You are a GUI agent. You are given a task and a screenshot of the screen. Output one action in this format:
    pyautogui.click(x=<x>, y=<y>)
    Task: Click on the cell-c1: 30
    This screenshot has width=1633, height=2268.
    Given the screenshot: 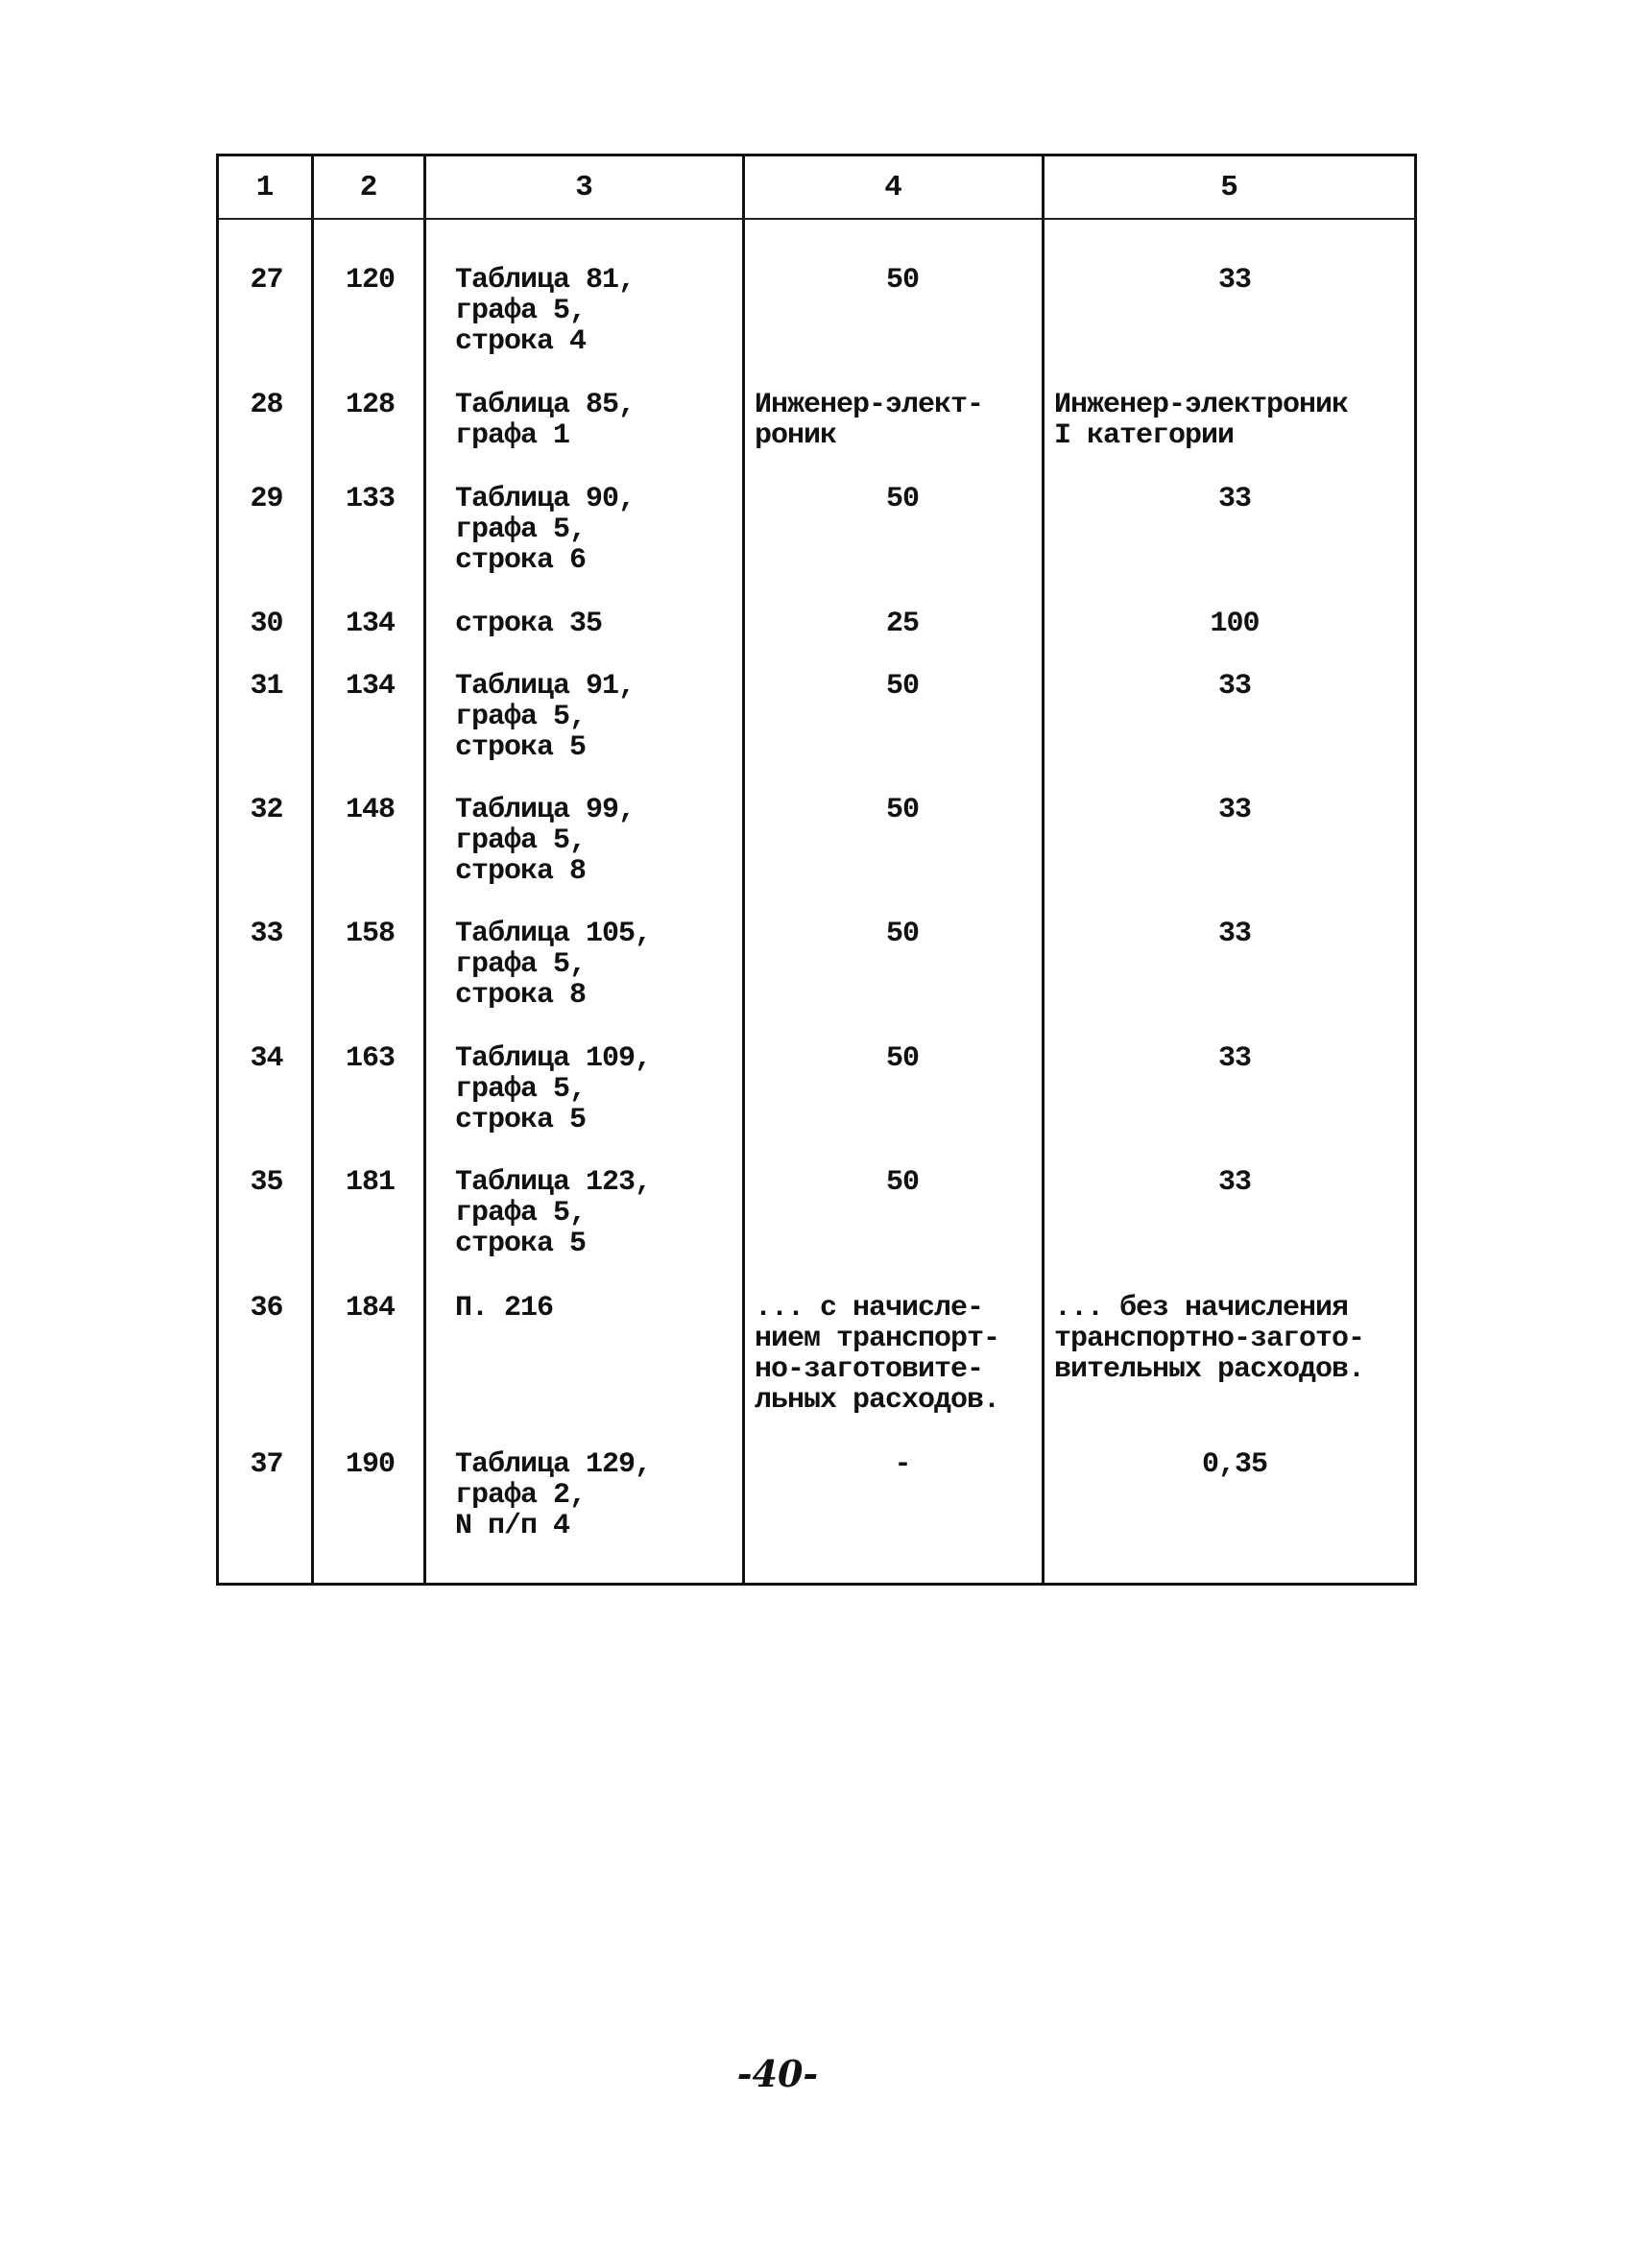 What is the action you would take?
    pyautogui.click(x=266, y=624)
    